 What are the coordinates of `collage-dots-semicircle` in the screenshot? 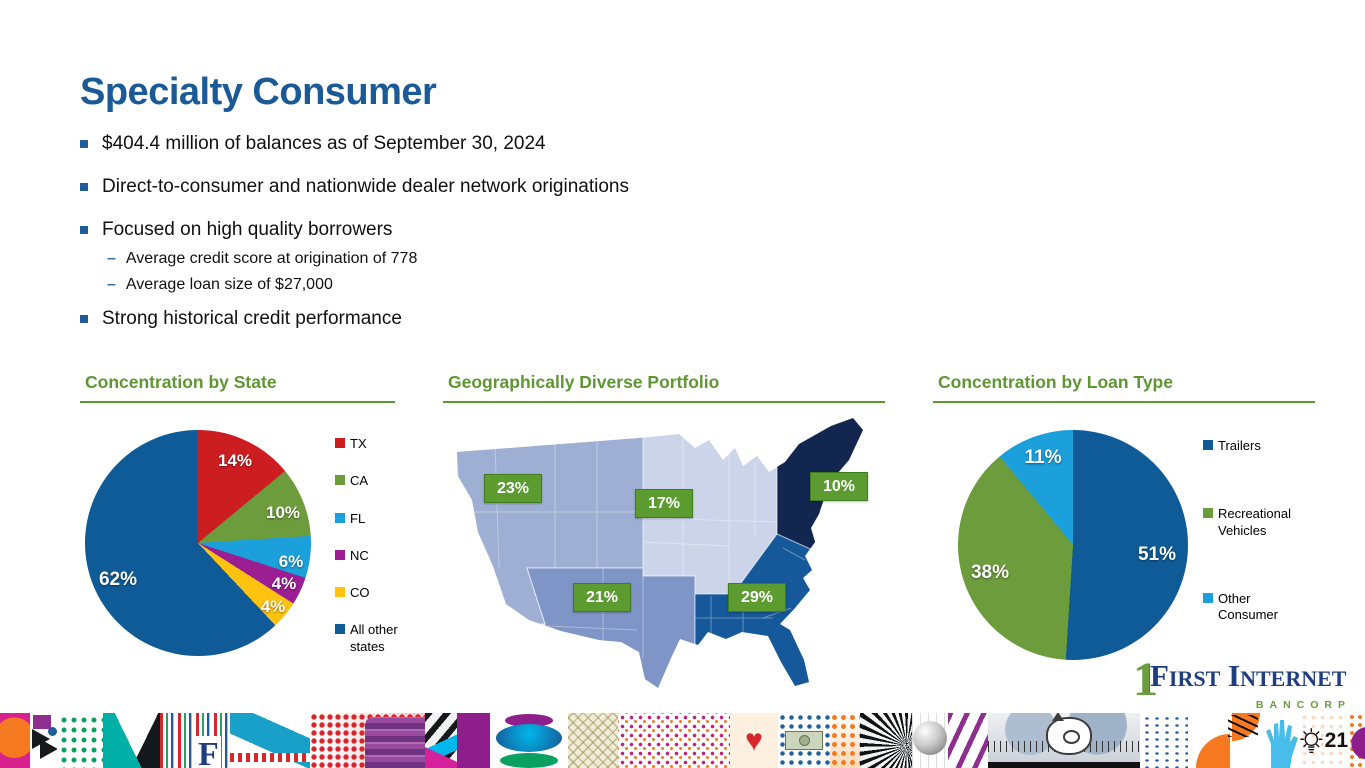 It's located at (1356, 740).